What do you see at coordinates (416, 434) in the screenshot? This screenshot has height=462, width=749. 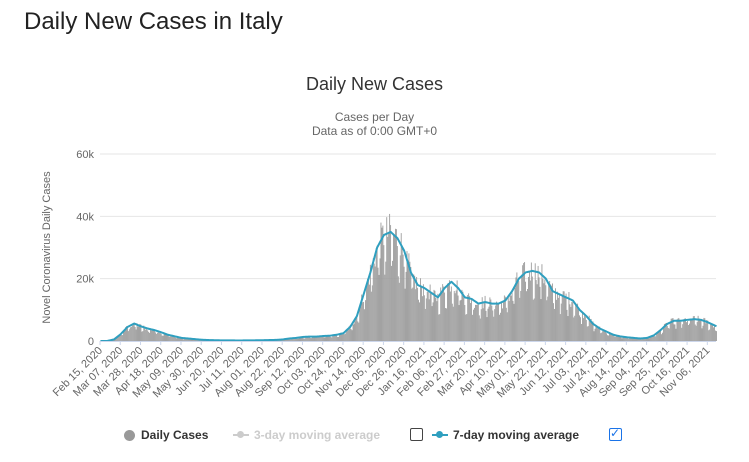 I see `3day-average-checkbox` at bounding box center [416, 434].